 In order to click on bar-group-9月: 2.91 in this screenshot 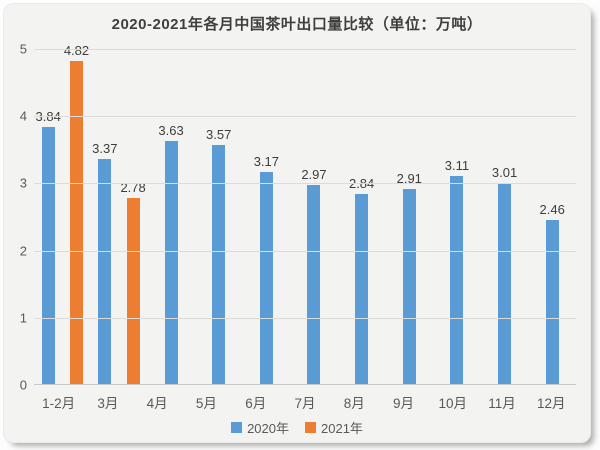, I will do `click(409, 217)`.